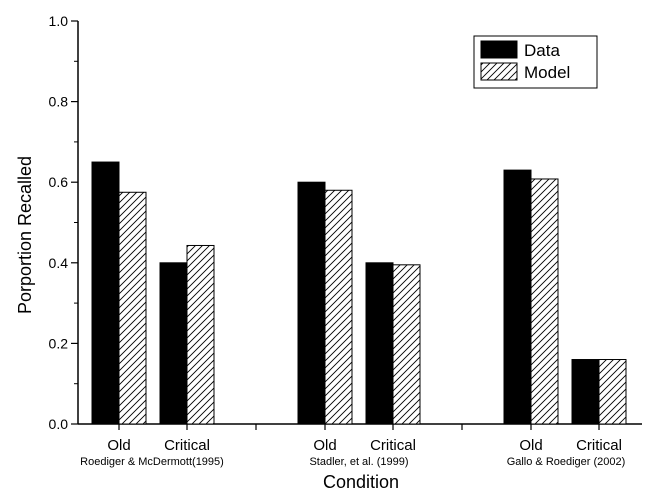 The height and width of the screenshot is (491, 651). I want to click on y-tick-label: 1.0, so click(59, 21).